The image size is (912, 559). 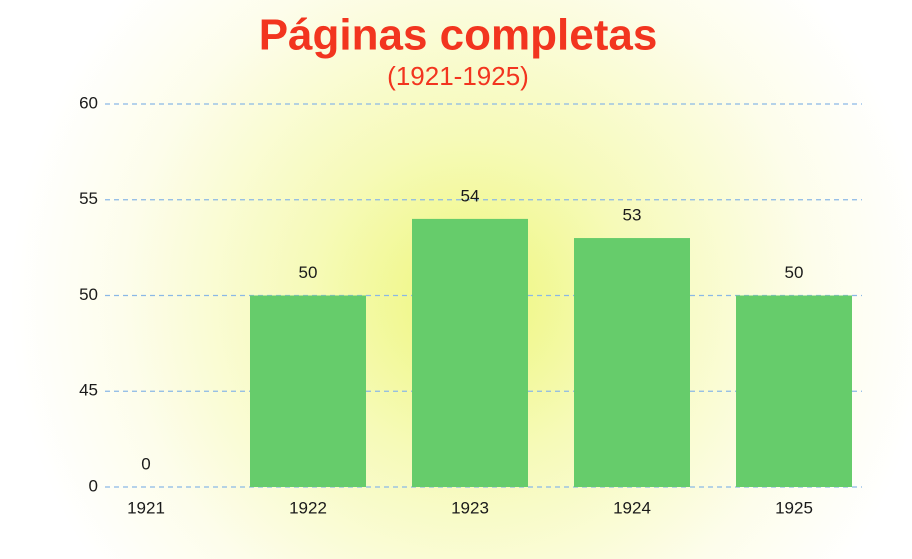 I want to click on value-label: 54, so click(x=470, y=195).